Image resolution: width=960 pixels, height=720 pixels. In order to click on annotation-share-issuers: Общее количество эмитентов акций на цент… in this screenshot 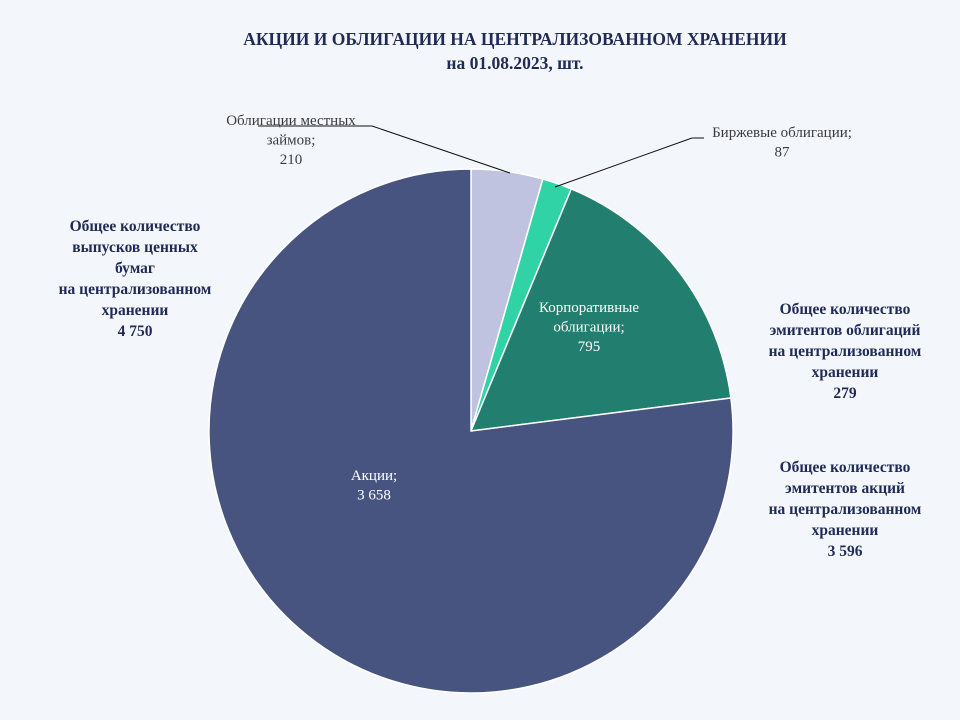, I will do `click(845, 509)`.